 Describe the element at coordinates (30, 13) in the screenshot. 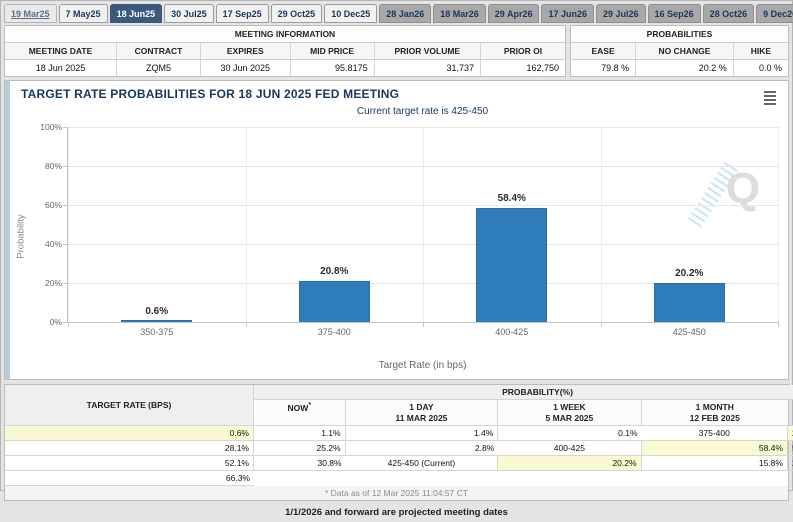

I see `tab-19-mar25: 19 Mar25` at that location.